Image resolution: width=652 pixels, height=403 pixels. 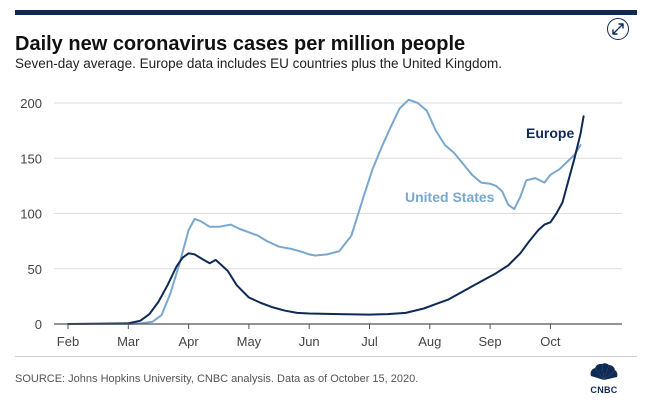 What do you see at coordinates (188, 341) in the screenshot?
I see `x-tick-label-apr: Apr` at bounding box center [188, 341].